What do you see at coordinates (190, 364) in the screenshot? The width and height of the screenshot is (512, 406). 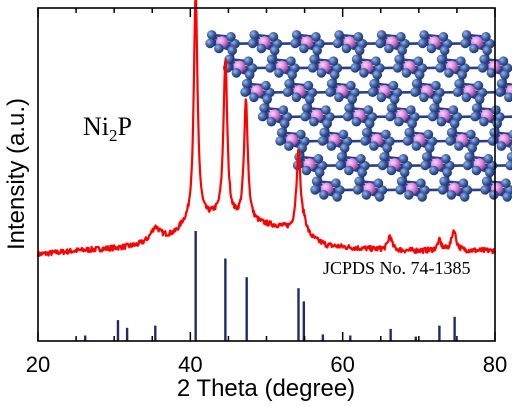 I see `x-tick-label: 40` at bounding box center [190, 364].